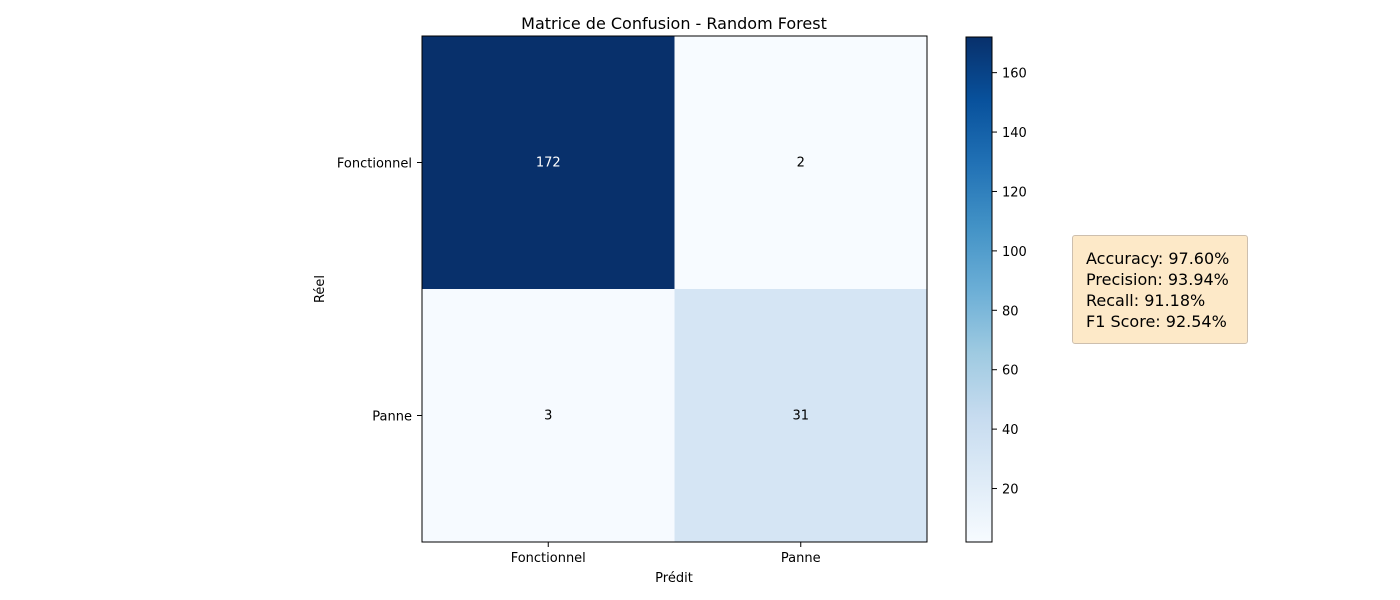 The image size is (1400, 600). I want to click on colorbar-tick-label: 20, so click(1010, 490).